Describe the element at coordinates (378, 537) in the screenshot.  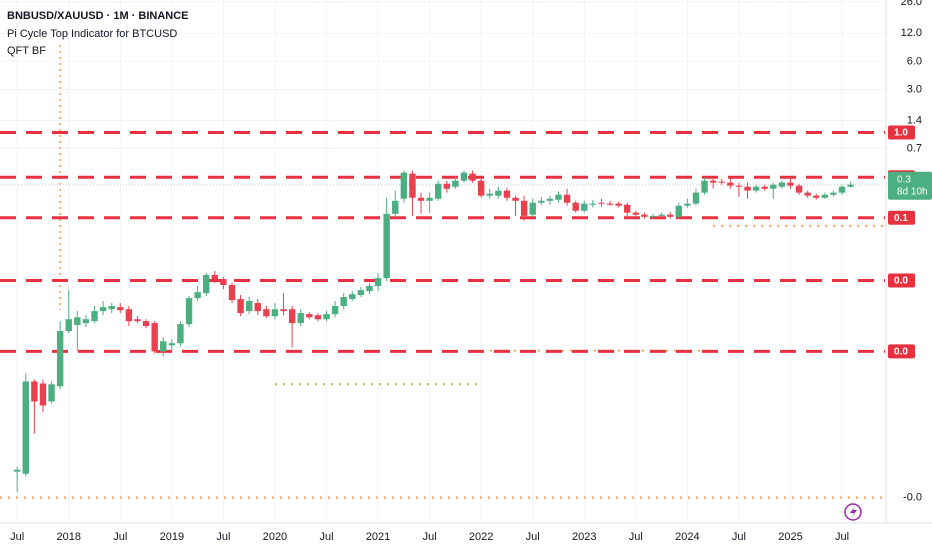
I see `x-tick-label: 2021` at that location.